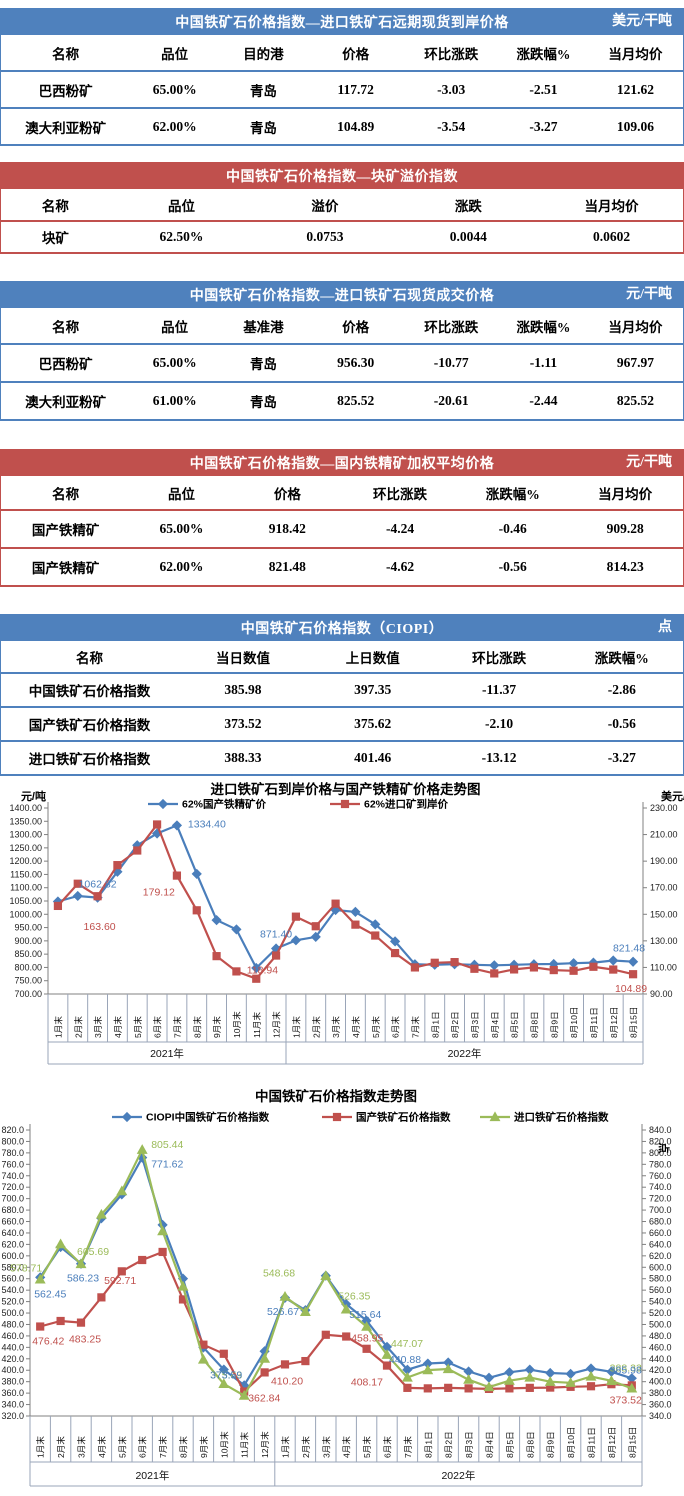  What do you see at coordinates (614, 1022) in the screenshot?
I see `x-tick-label: 8月12日` at bounding box center [614, 1022].